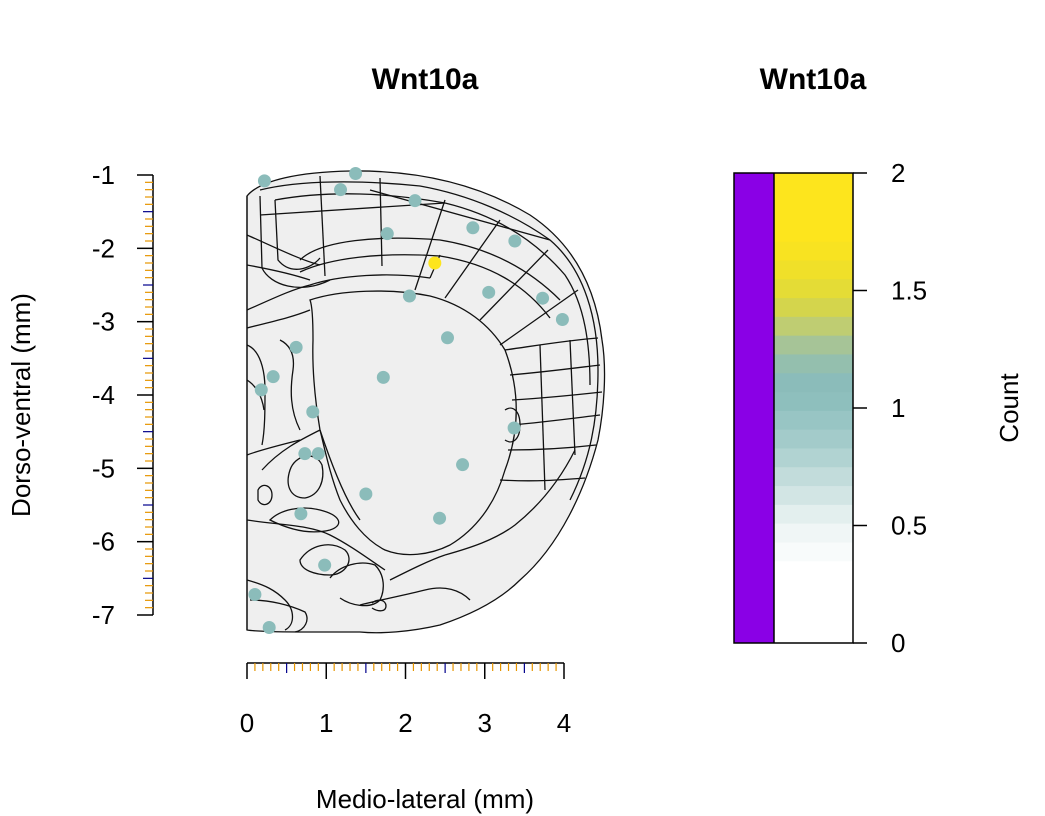 Image resolution: width=1045 pixels, height=816 pixels. Describe the element at coordinates (1009, 408) in the screenshot. I see `colorbar-label: Count` at that location.